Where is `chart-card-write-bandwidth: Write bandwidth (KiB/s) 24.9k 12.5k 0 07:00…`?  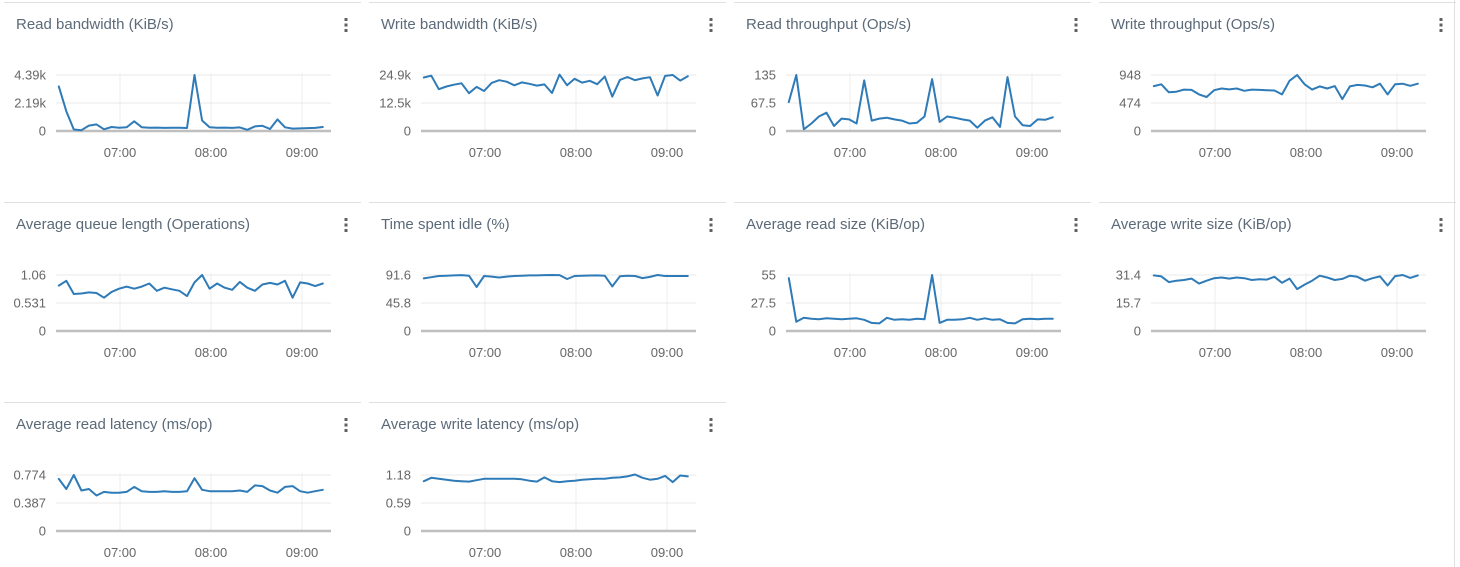
chart-card-write-bandwidth: Write bandwidth (KiB/s) 24.9k 12.5k 0 07:00… is located at coordinates (547, 102).